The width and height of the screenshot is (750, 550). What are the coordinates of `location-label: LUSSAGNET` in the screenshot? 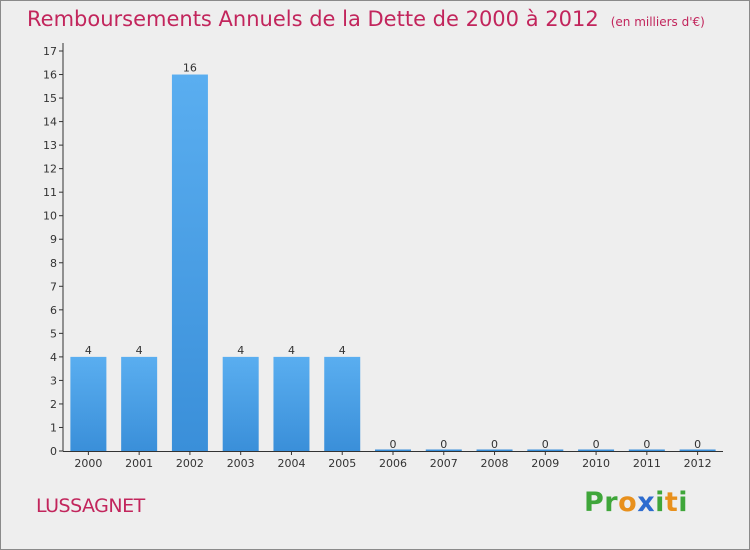 It's located at (90, 506).